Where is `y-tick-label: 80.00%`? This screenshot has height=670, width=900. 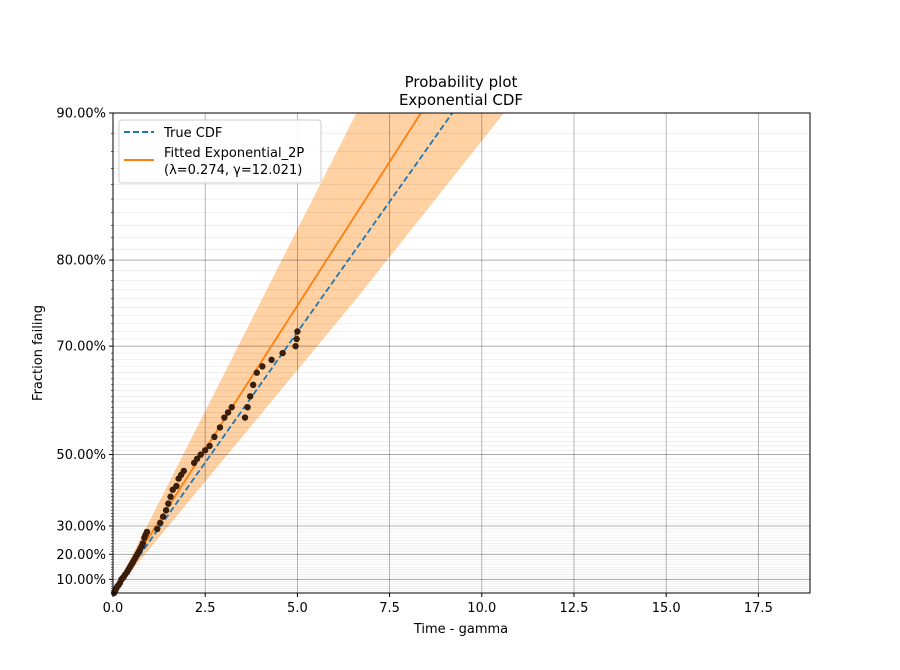 y-tick-label: 80.00% is located at coordinates (81, 261).